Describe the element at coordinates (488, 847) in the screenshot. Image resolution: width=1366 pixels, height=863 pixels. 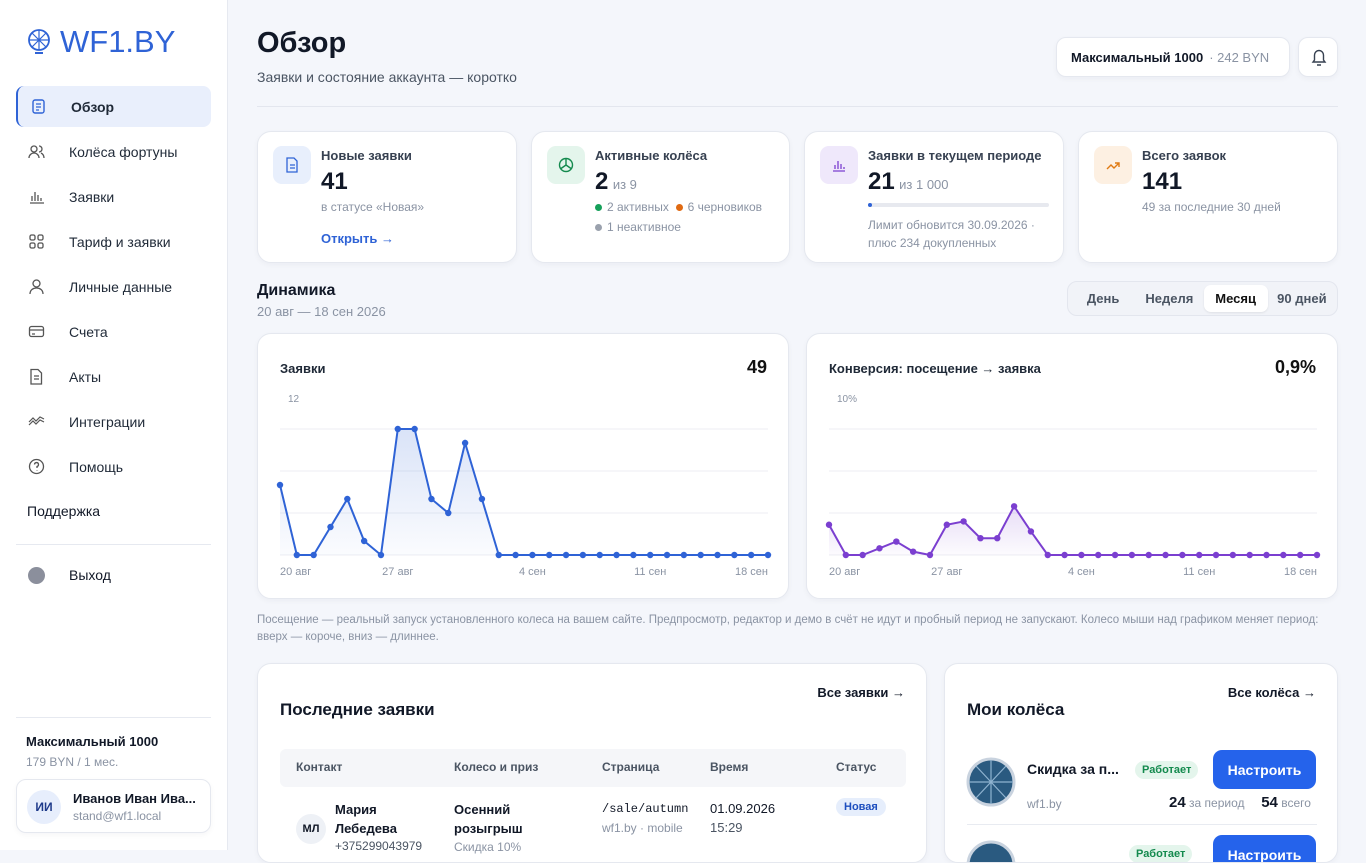
I see `prize: Скидка 10%` at that location.